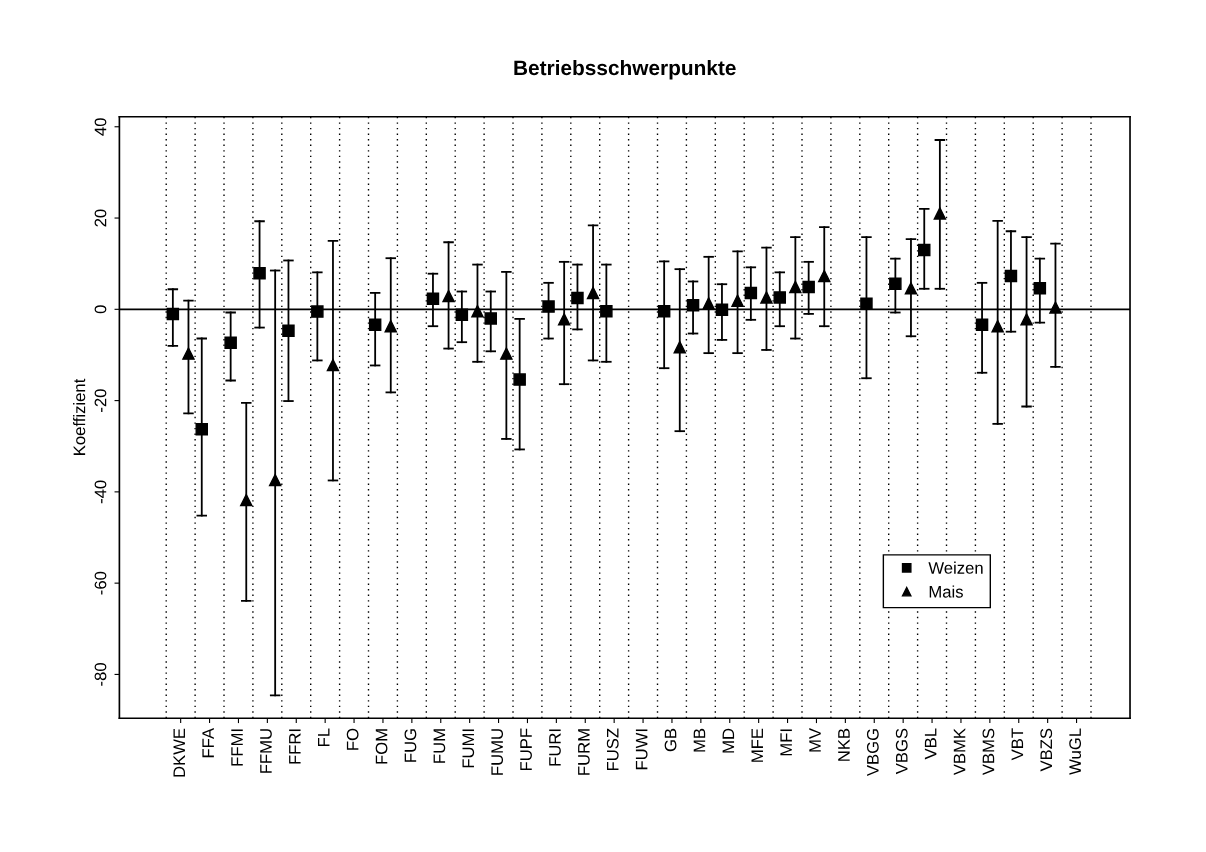 The height and width of the screenshot is (852, 1206). I want to click on x-tick-label: FUG, so click(410, 745).